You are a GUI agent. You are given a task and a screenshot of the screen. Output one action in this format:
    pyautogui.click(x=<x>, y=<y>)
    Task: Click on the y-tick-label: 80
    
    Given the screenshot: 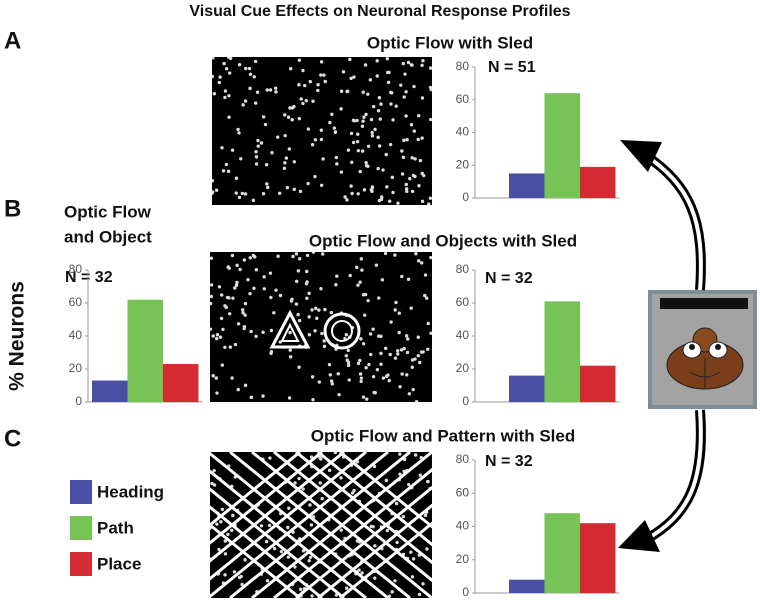 What is the action you would take?
    pyautogui.click(x=463, y=269)
    